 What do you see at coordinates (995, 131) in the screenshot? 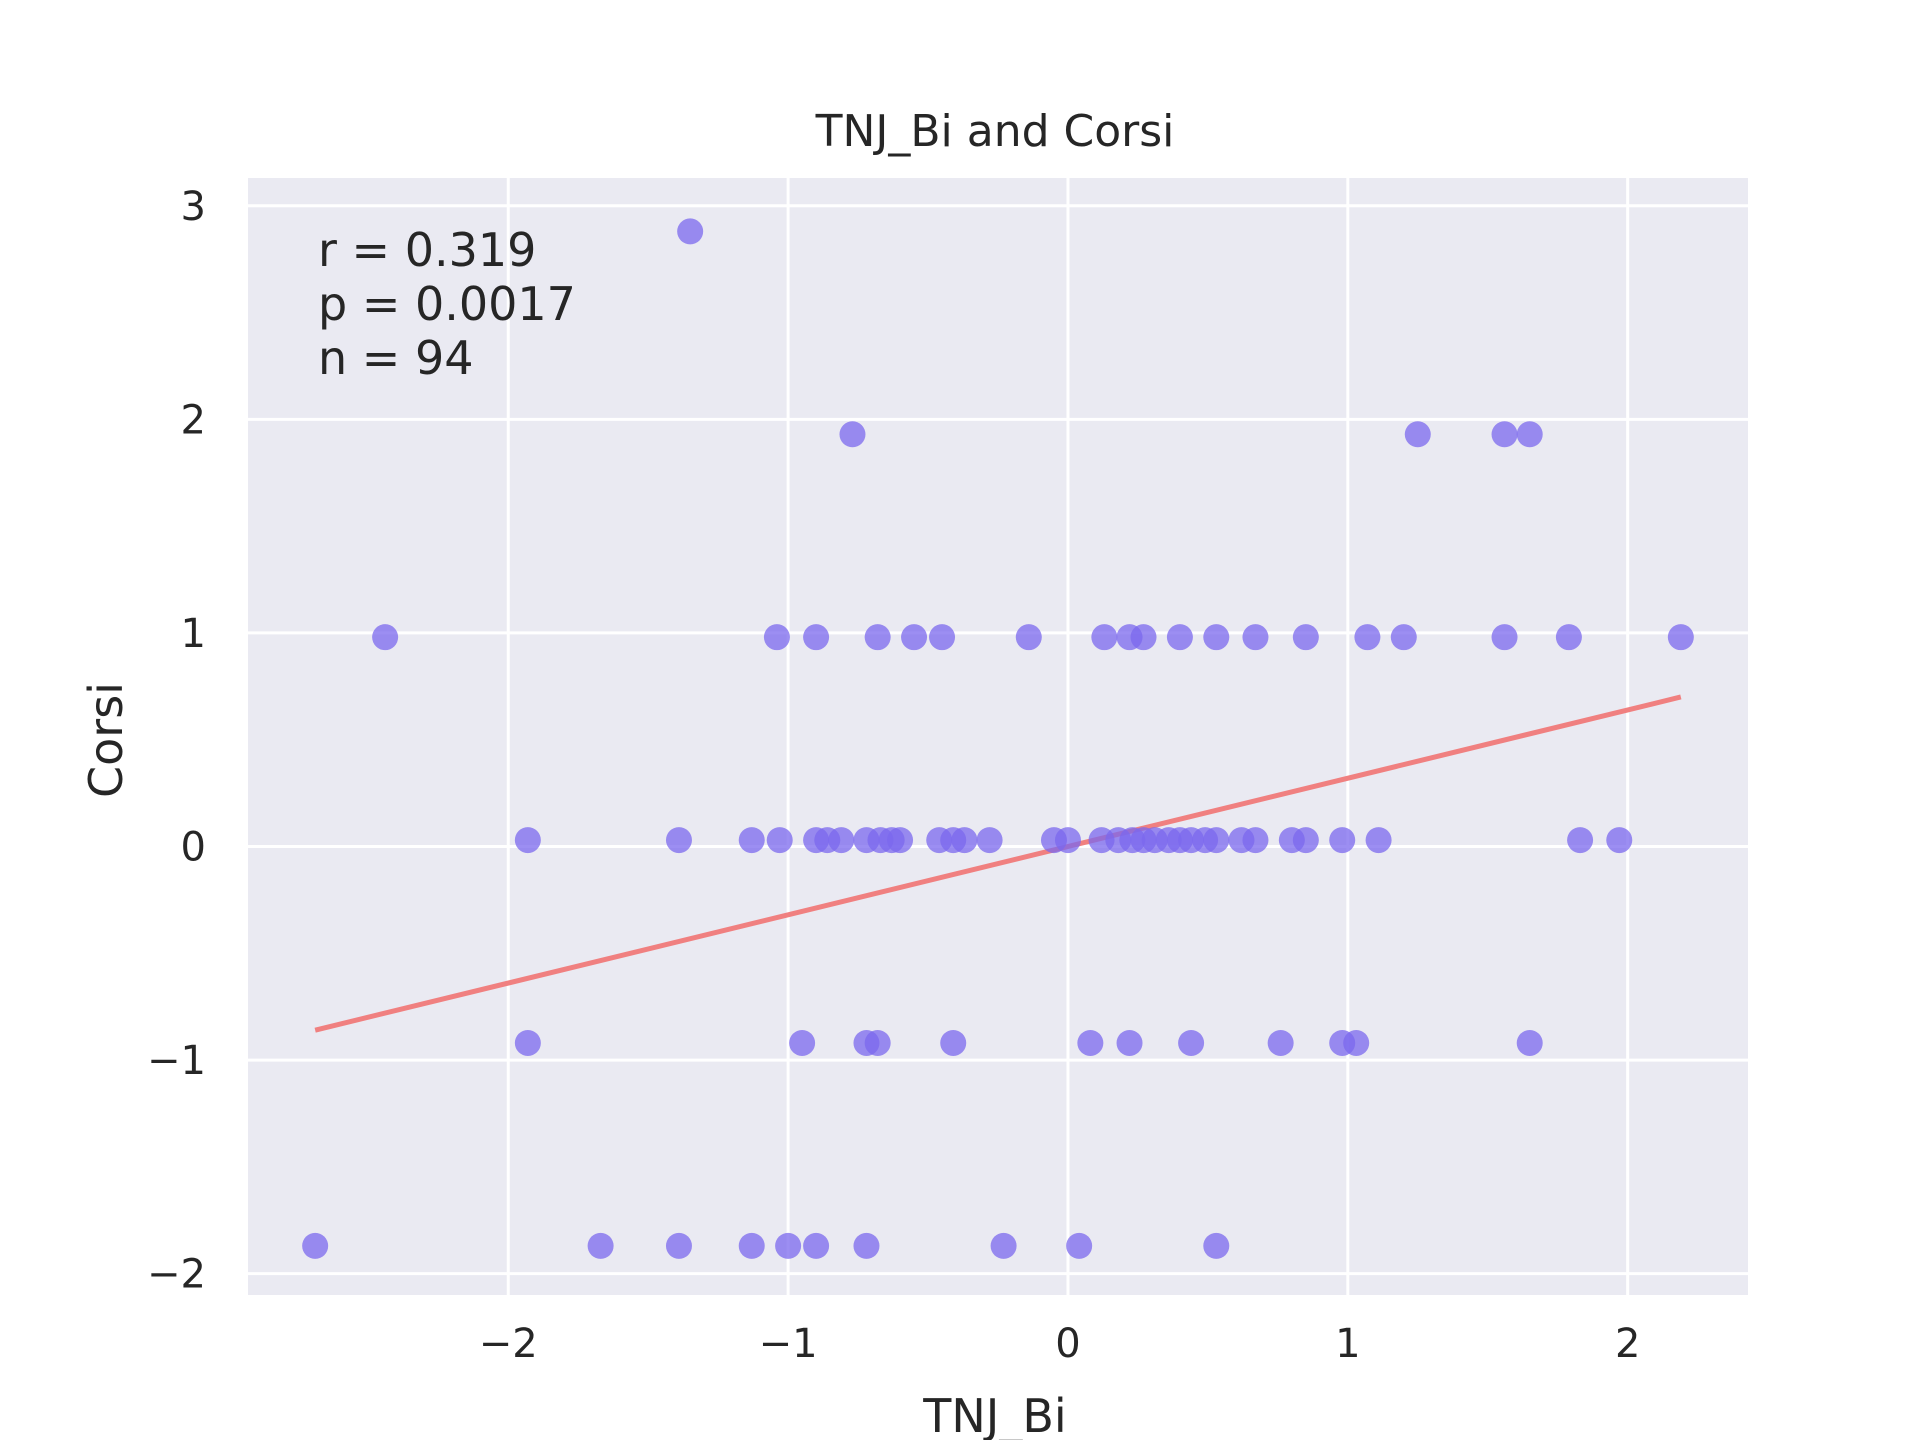
I see `chart-title: TNJ_Bi and Corsi` at bounding box center [995, 131].